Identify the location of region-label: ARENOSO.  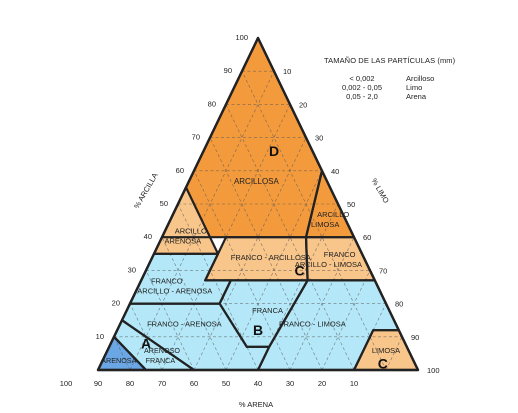
(162, 350).